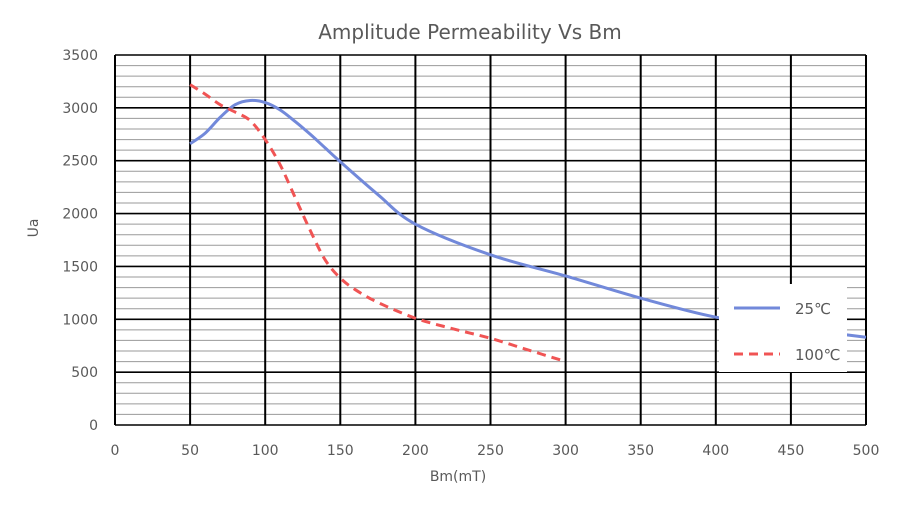 The height and width of the screenshot is (508, 908). Describe the element at coordinates (866, 451) in the screenshot. I see `x-tick-label: 500` at that location.